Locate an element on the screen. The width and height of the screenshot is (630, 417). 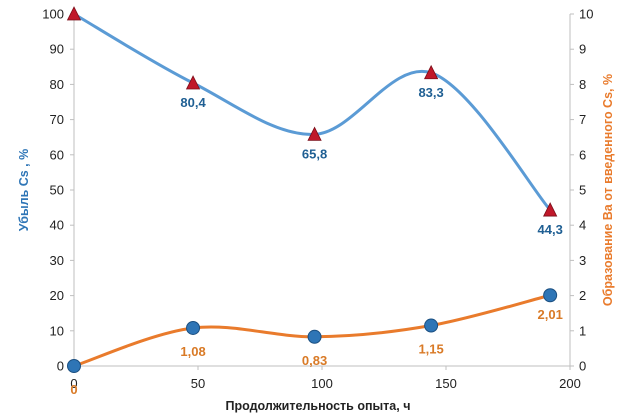
y-axis-left-title: Убыль Cs , % is located at coordinates (24, 190).